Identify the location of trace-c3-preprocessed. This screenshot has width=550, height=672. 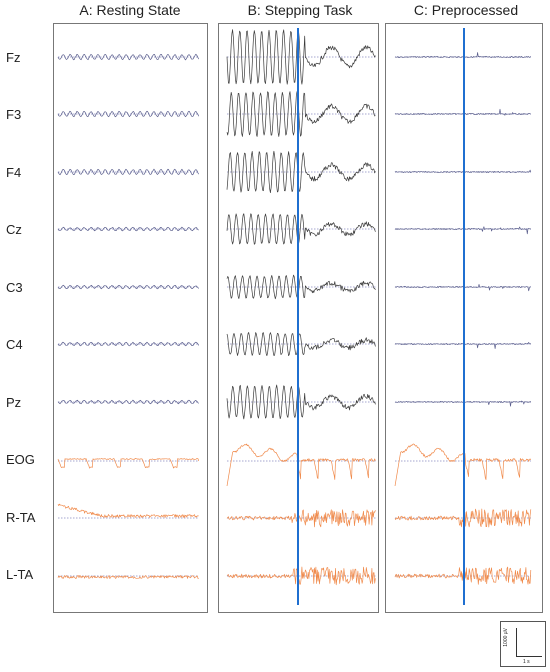
(463, 287).